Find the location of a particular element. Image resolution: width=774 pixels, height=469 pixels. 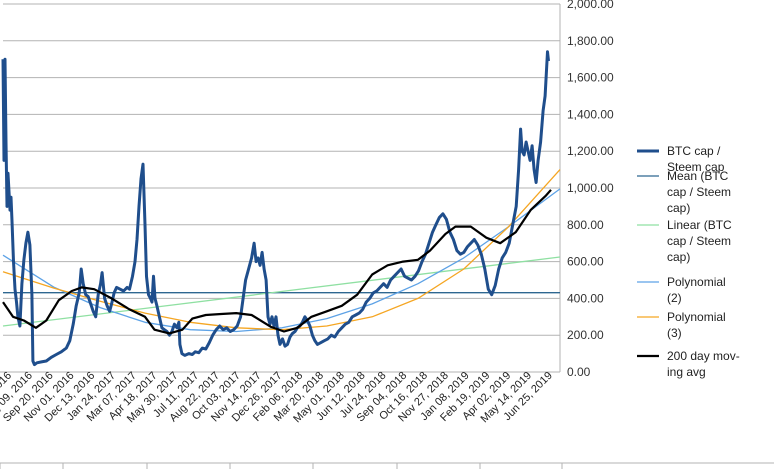

legend-entry-line: (2) is located at coordinates (674, 298).